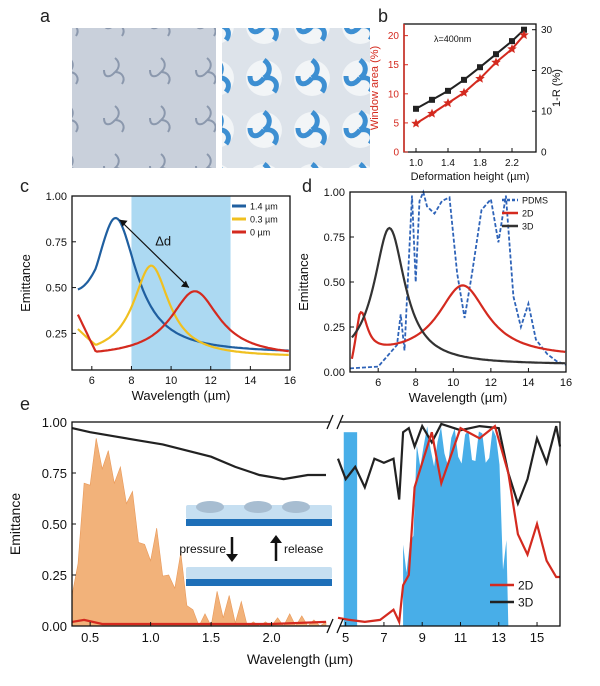  What do you see at coordinates (25, 283) in the screenshot?
I see `panel-c-ylabel: Emittance` at bounding box center [25, 283].